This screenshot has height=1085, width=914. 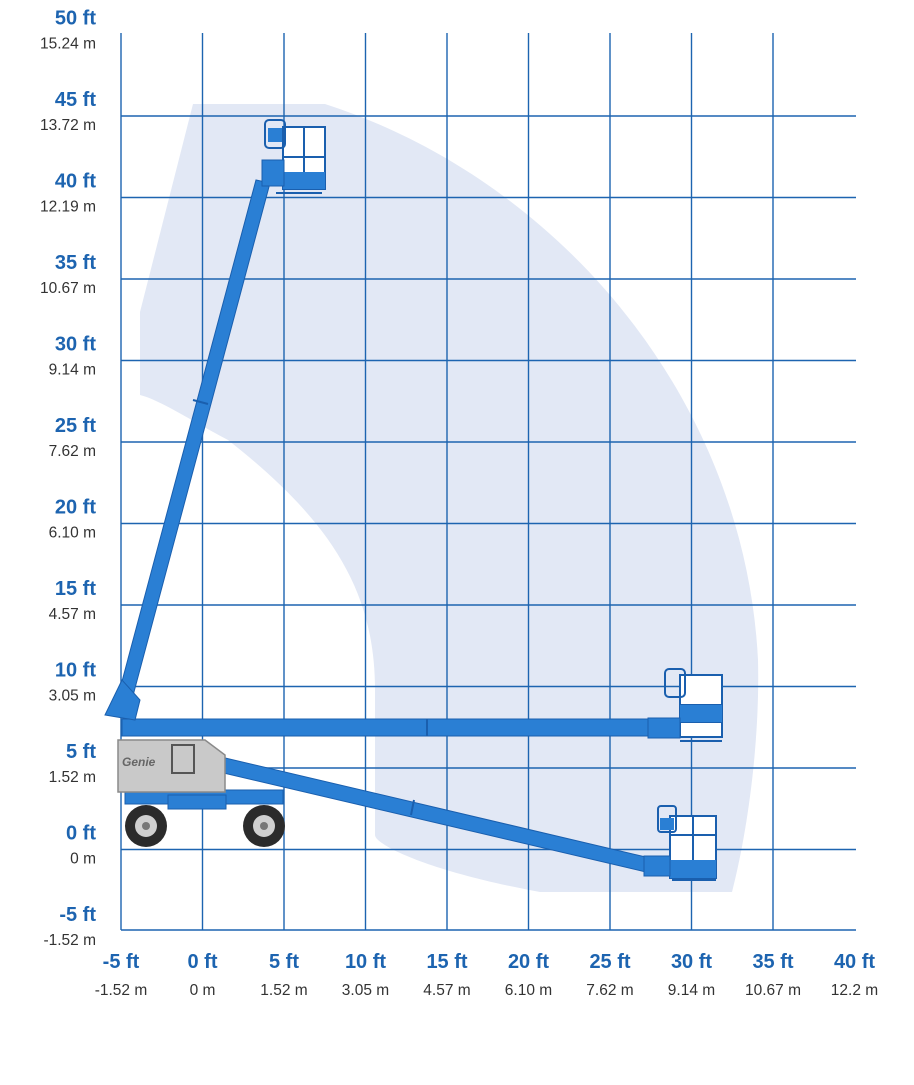 What do you see at coordinates (68, 125) in the screenshot?
I see `y-tick-label-m: 13.72 m` at bounding box center [68, 125].